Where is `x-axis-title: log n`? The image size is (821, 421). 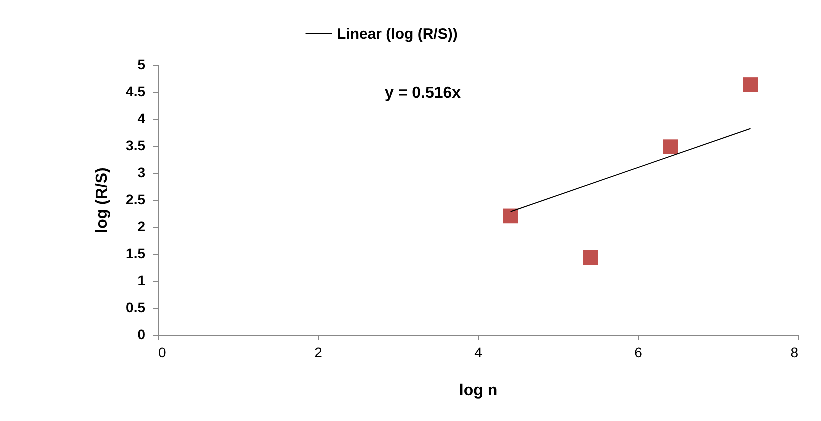
x-axis-title: log n is located at coordinates (478, 391).